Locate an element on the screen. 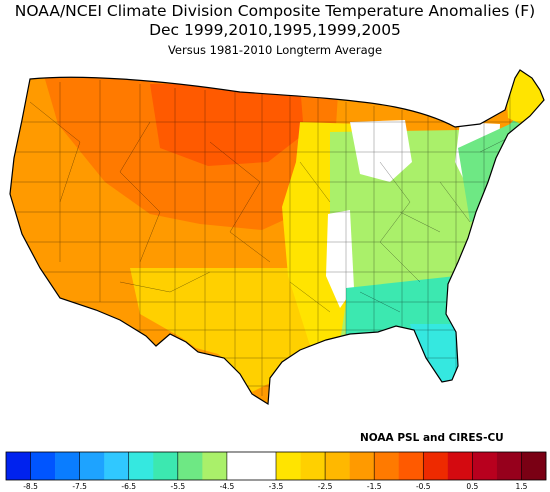 This screenshot has width=550, height=492. colorbar-tick-label: -0.5 is located at coordinates (423, 486).